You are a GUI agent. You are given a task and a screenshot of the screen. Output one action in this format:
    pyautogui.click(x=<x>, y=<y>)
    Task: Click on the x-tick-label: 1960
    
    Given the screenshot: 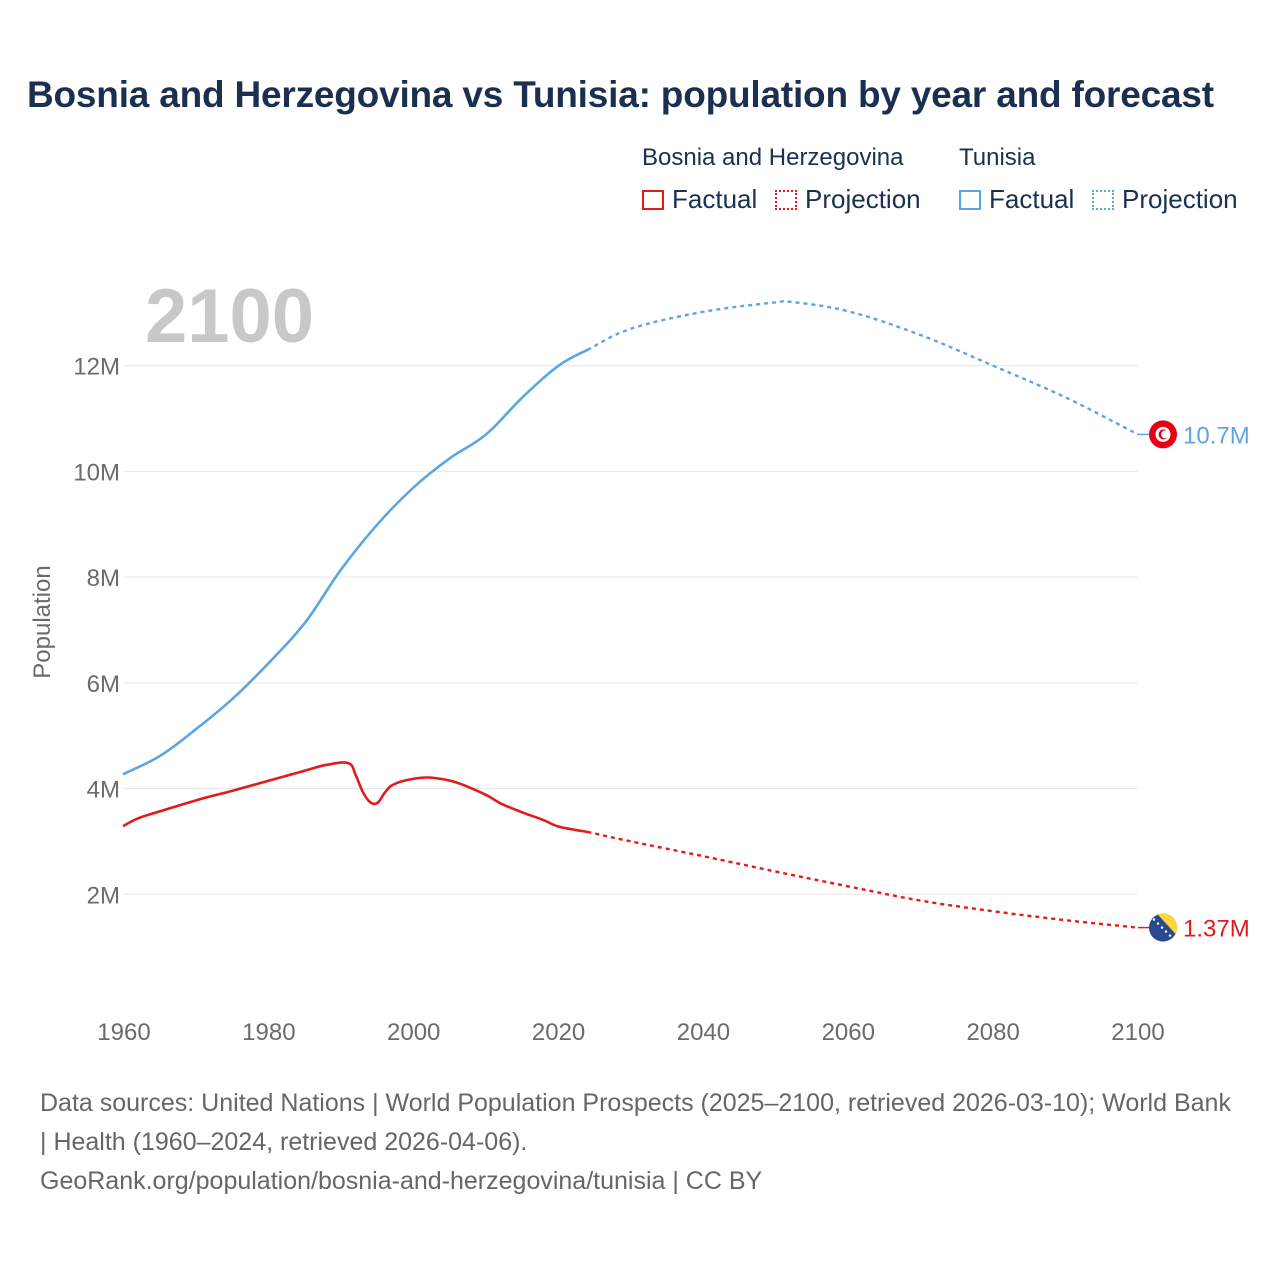 What is the action you would take?
    pyautogui.click(x=123, y=1032)
    